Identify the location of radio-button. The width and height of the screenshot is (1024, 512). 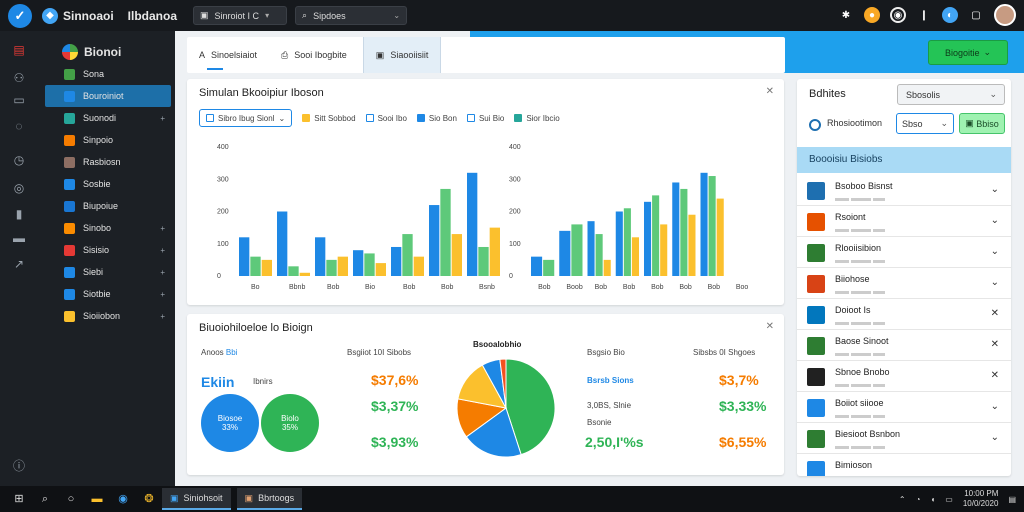
(815, 125).